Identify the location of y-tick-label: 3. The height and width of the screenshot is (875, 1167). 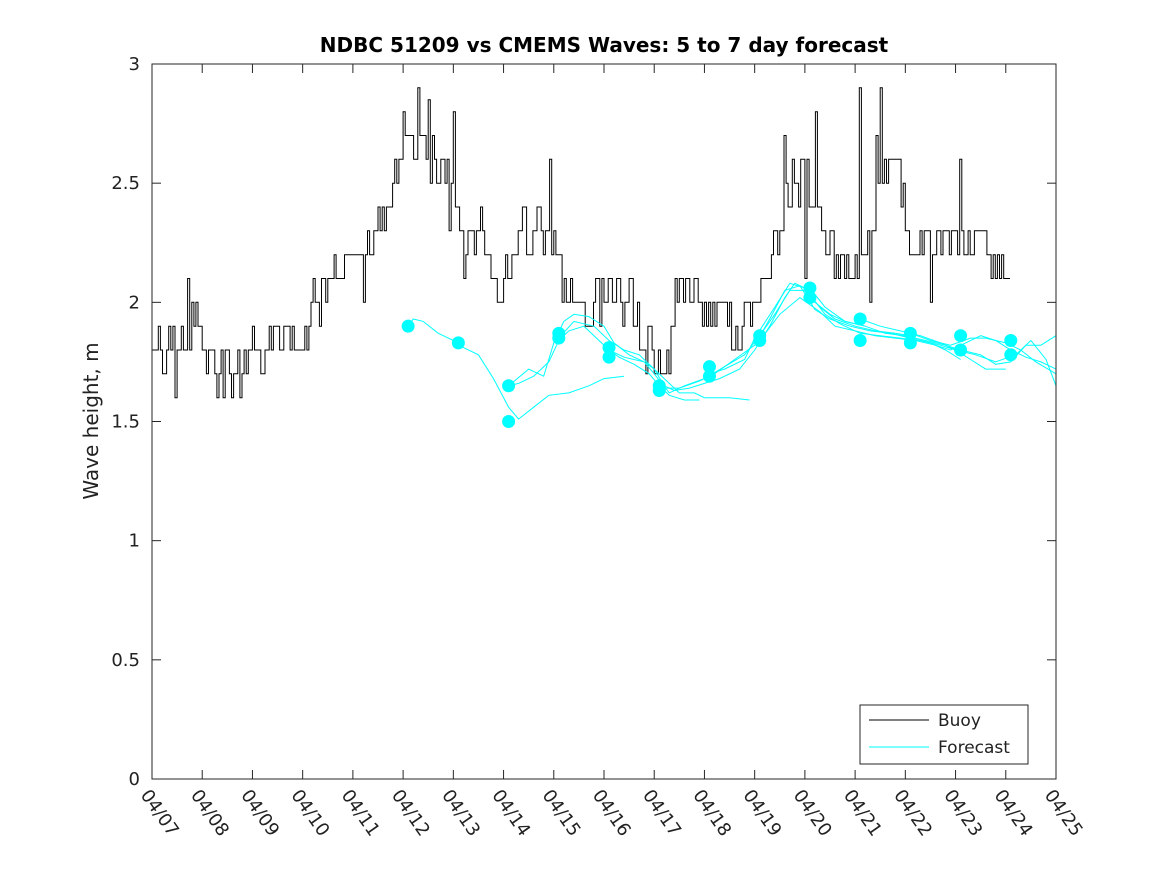
(134, 64).